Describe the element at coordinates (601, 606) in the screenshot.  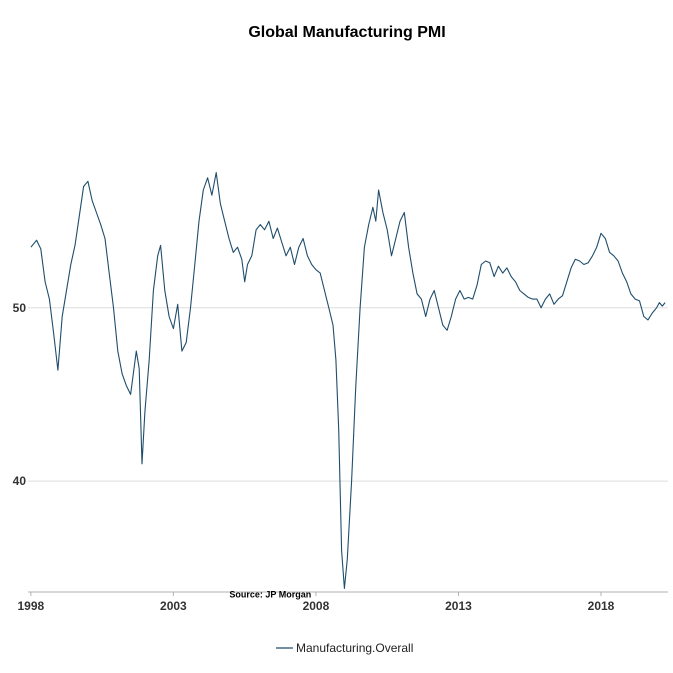
I see `x-tick-label: 2018` at that location.